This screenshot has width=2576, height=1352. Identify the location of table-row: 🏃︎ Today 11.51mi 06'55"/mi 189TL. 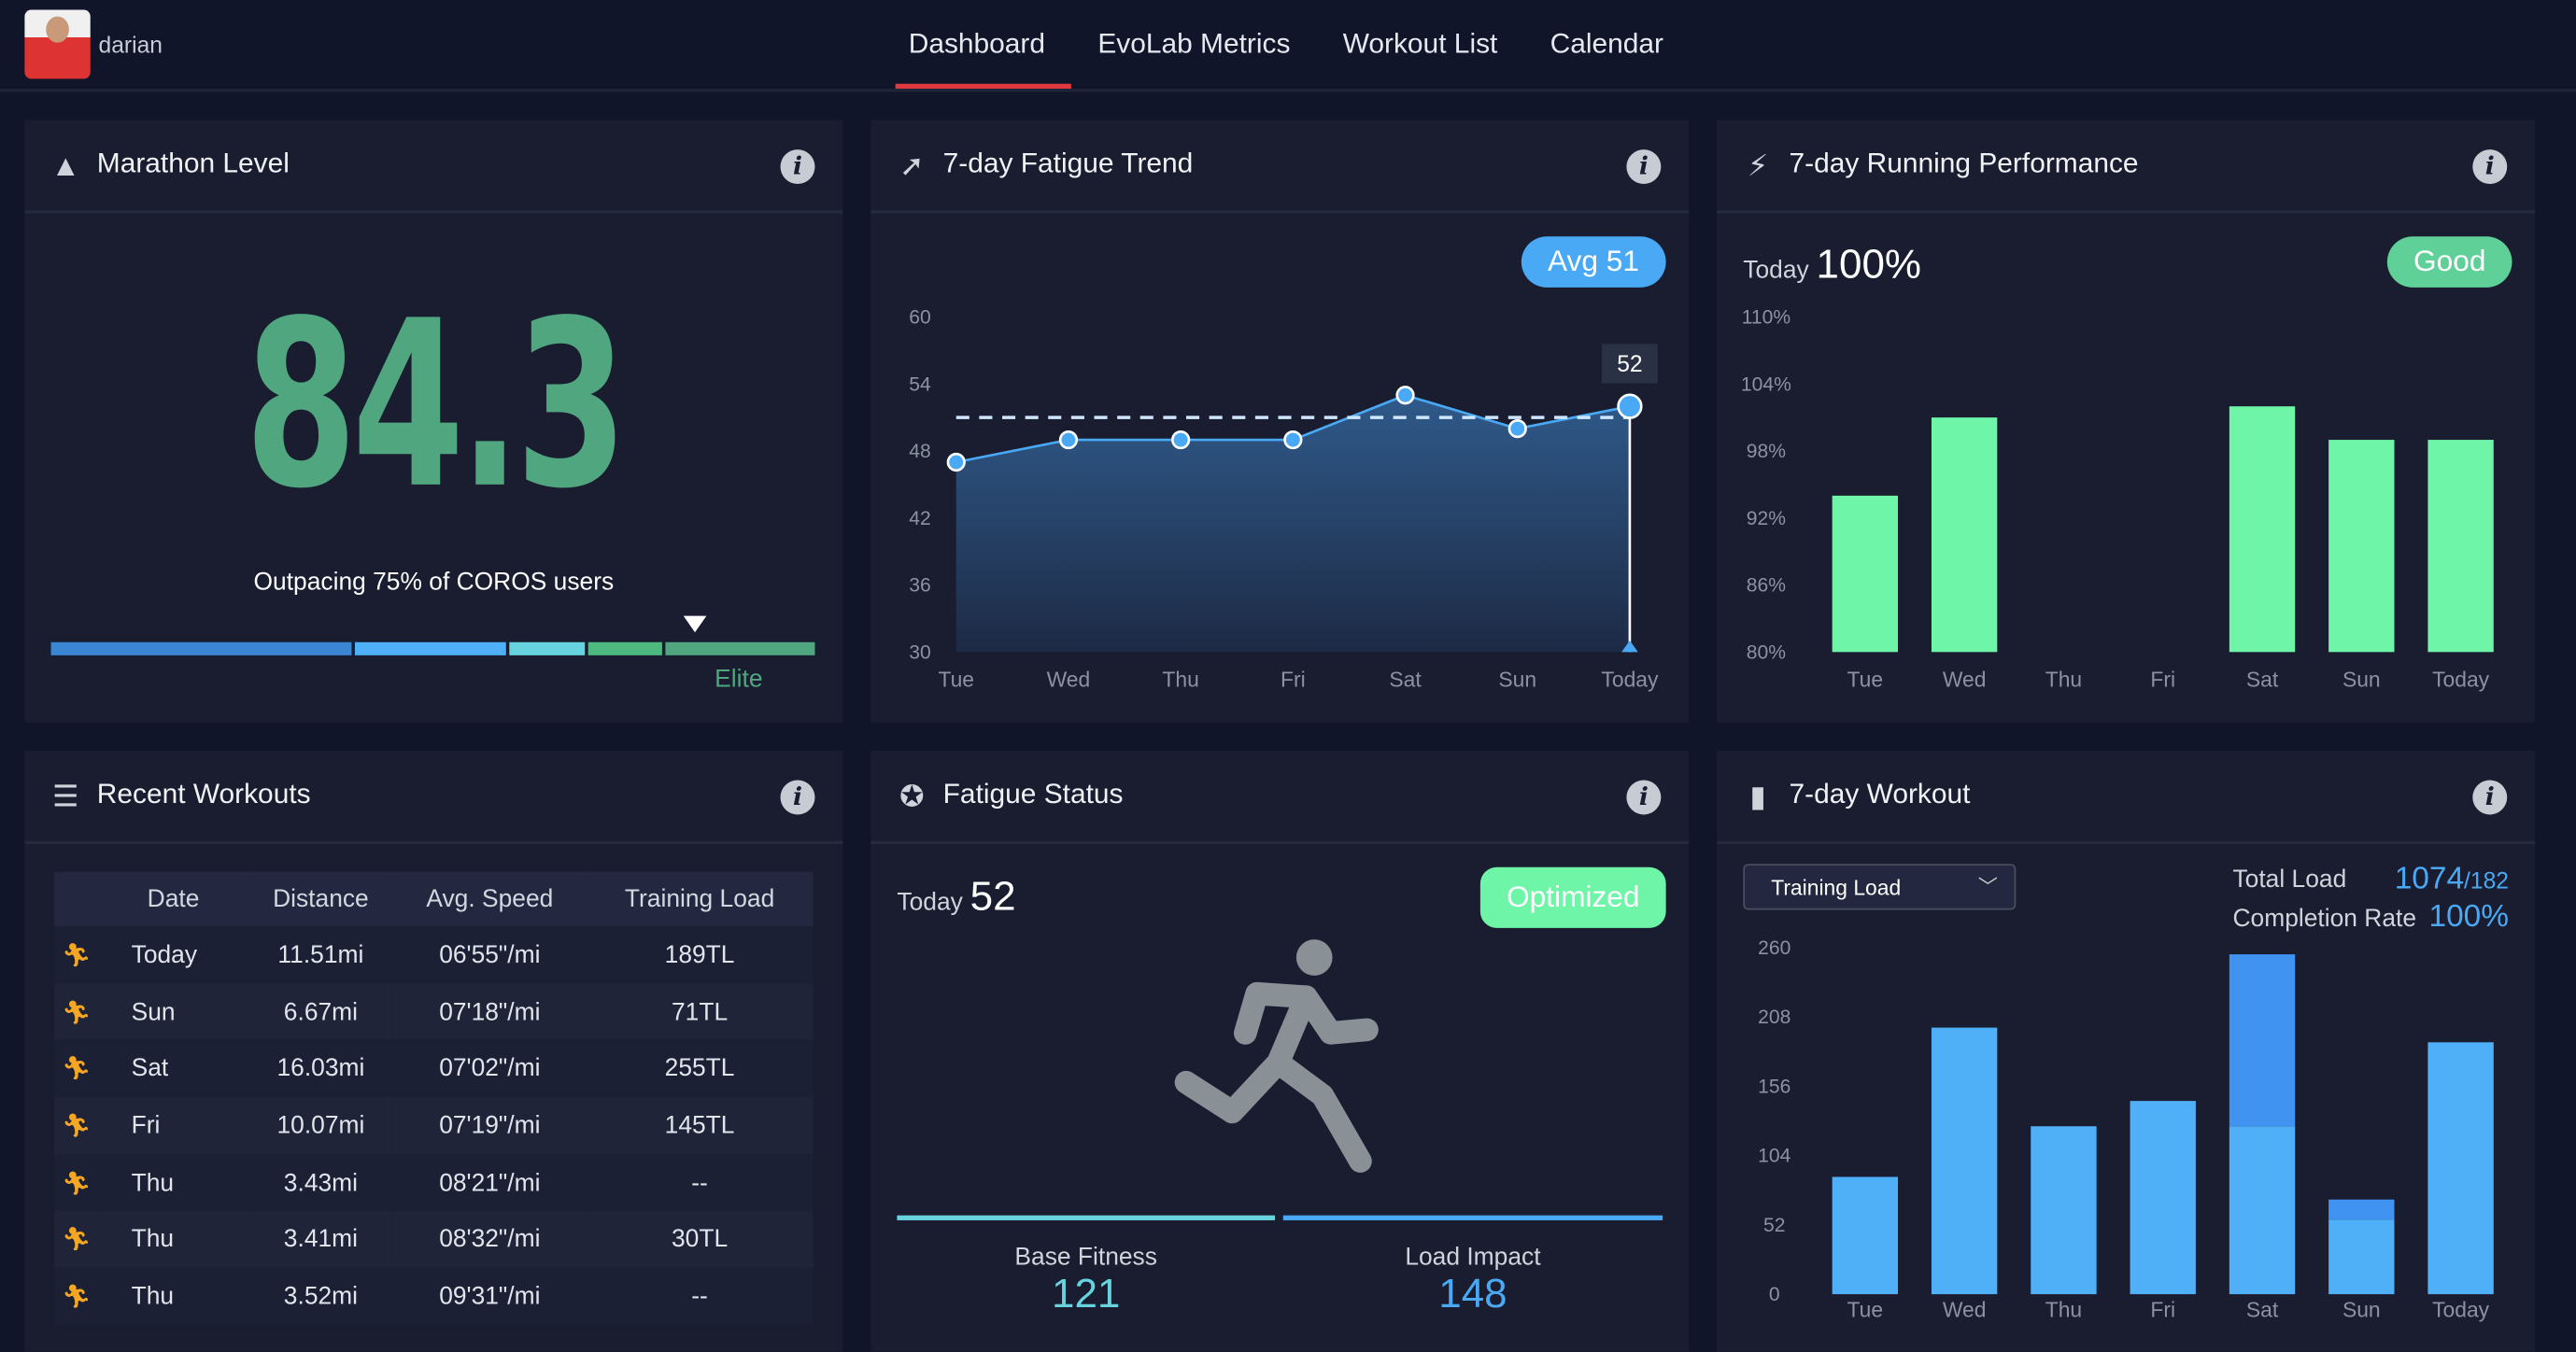
(434, 955).